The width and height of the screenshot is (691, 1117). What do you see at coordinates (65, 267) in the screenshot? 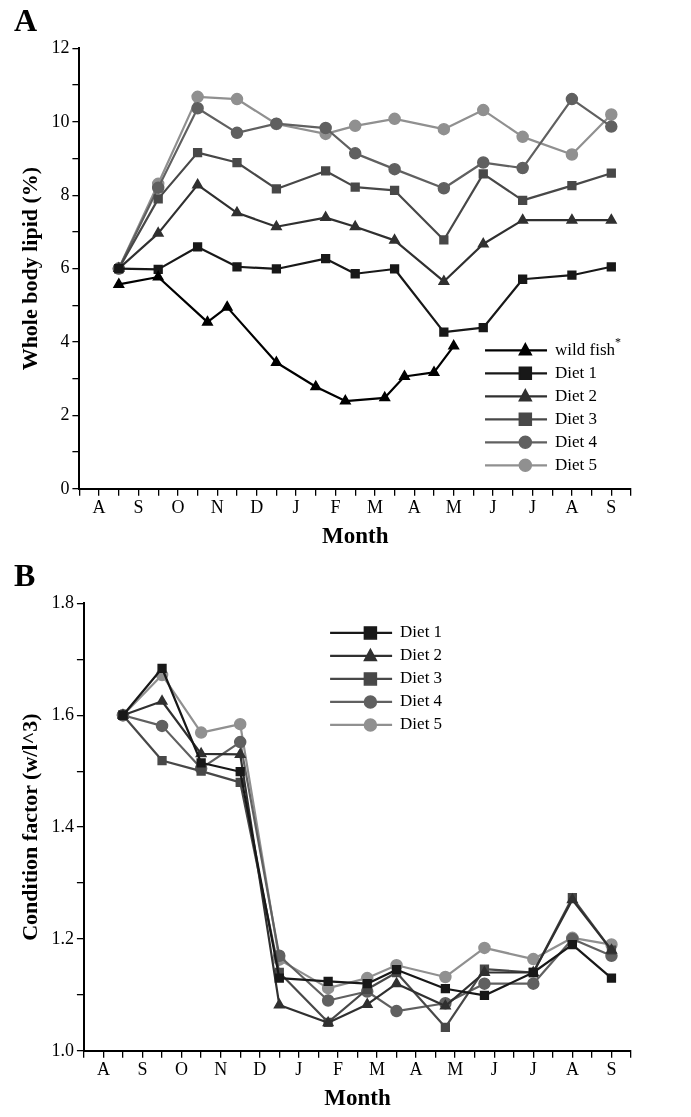
I see `y-tick-label: 6` at bounding box center [65, 267].